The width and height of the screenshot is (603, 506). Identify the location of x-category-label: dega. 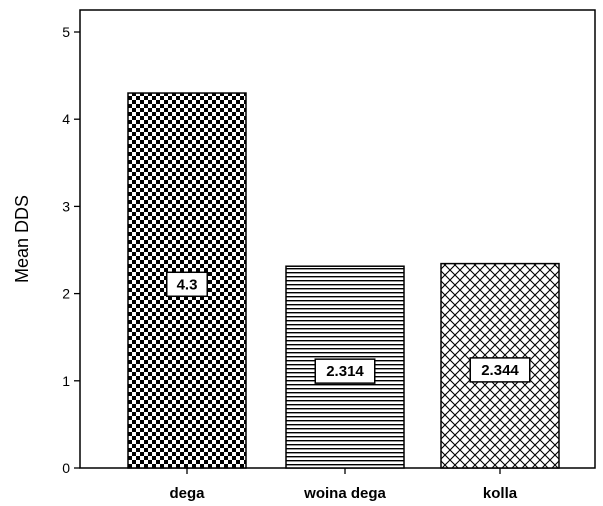
(187, 493).